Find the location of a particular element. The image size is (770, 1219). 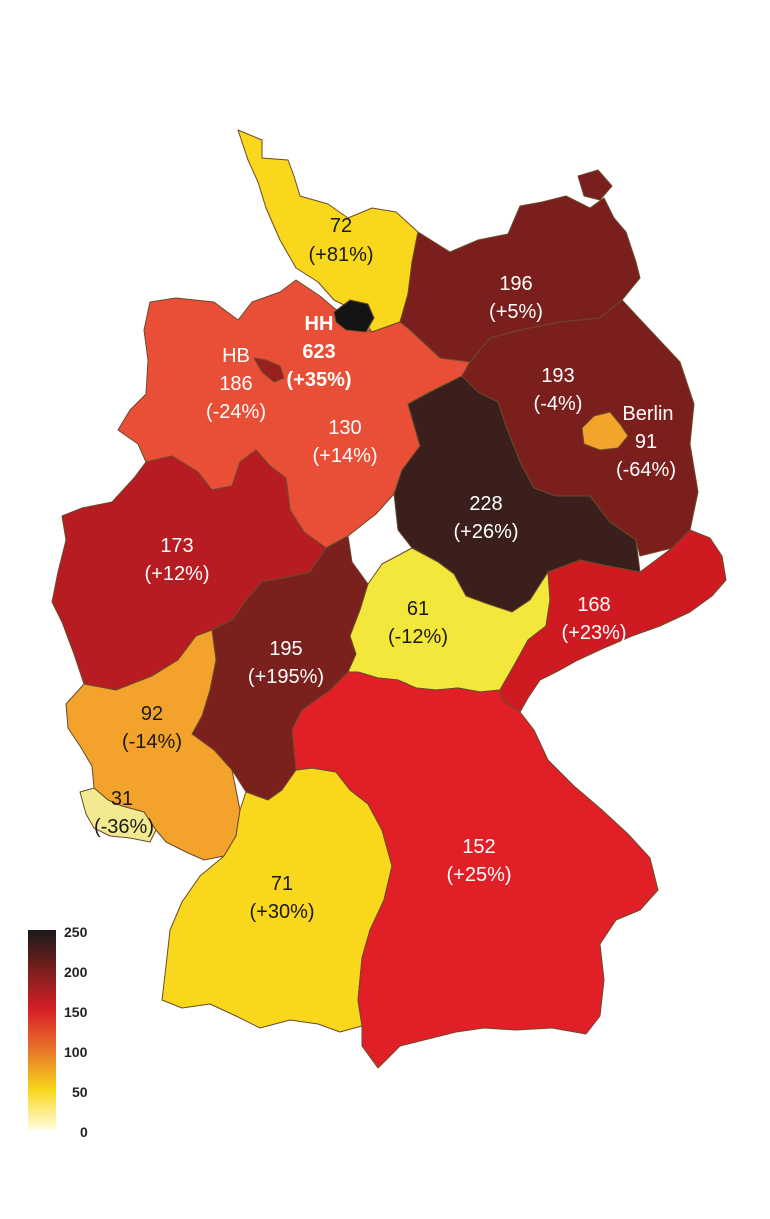

value-baden-wuerttemberg: 71 is located at coordinates (282, 884).